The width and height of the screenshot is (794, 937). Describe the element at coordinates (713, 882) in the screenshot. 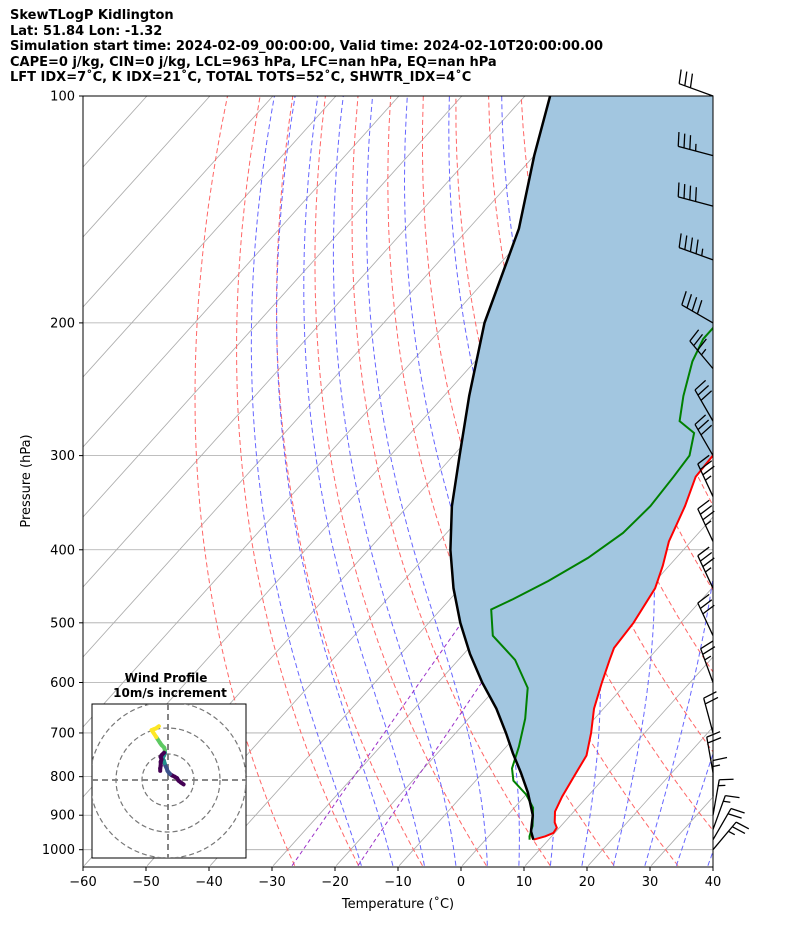

I see `x-tick-label: 40` at that location.